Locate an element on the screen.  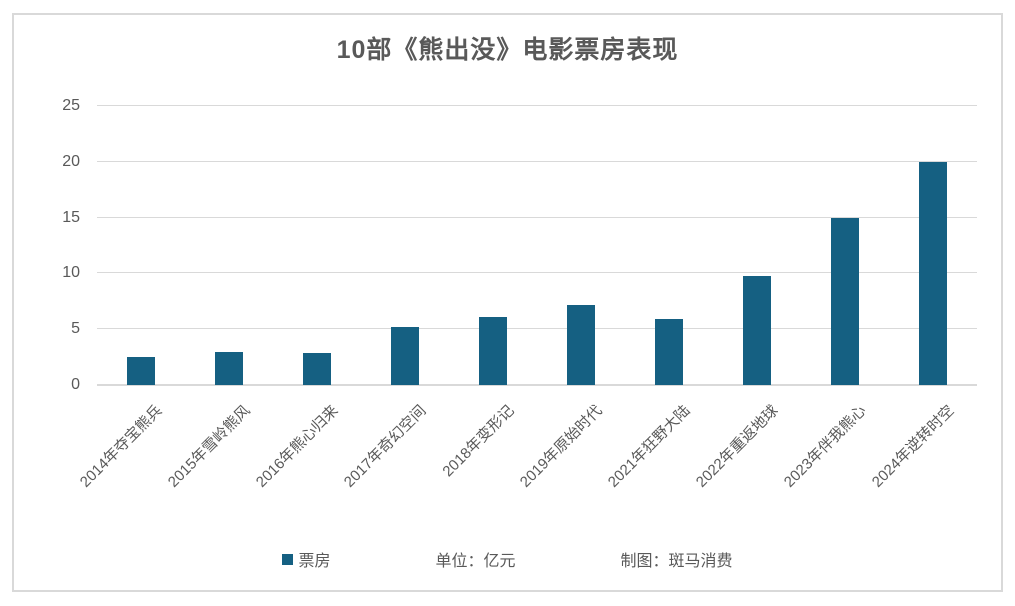
y-axis: 0 5 10 15 20 25 is located at coordinates (55, 245).